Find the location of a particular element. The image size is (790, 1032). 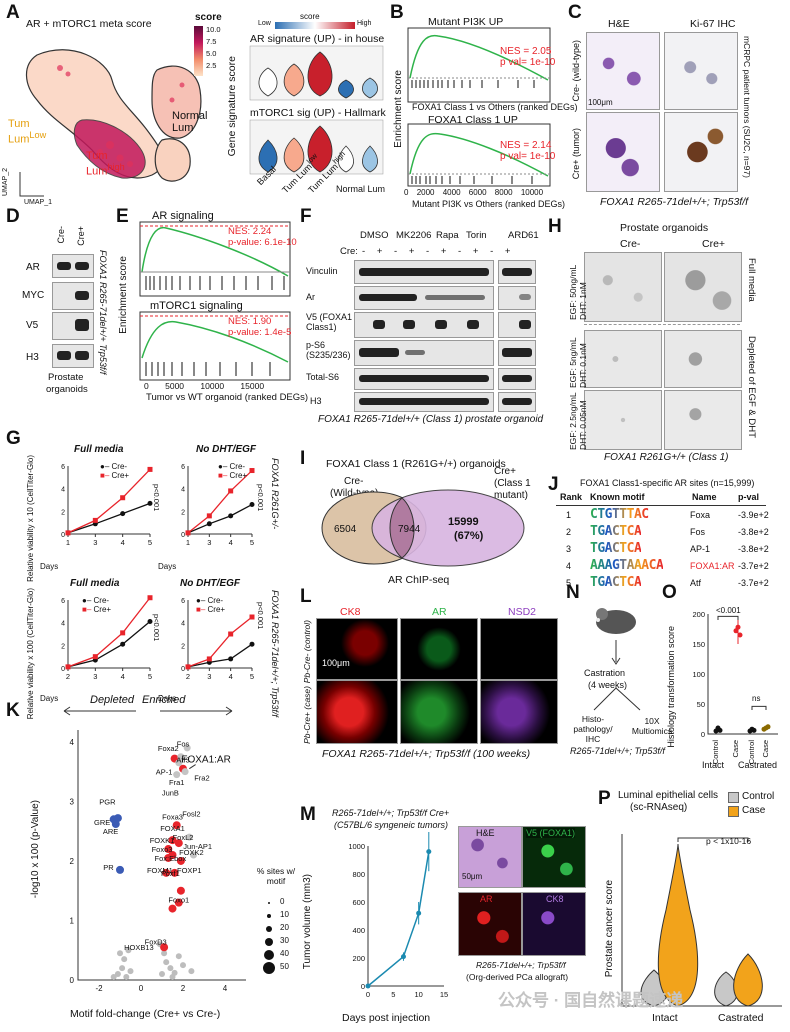

f-blot-h3-ard is located at coordinates (517, 402).